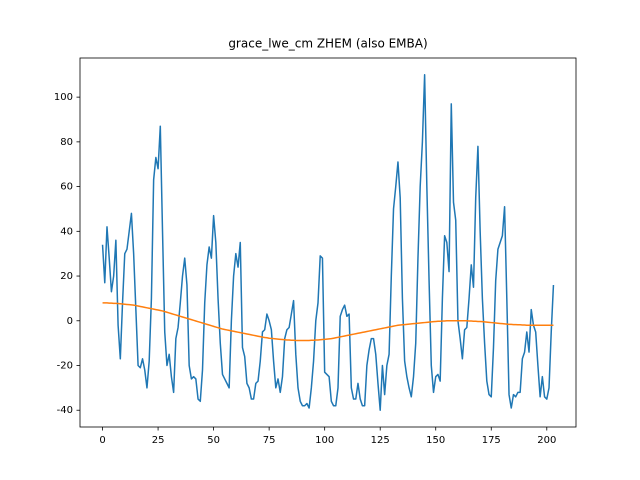 This screenshot has width=640, height=480. Describe the element at coordinates (65, 410) in the screenshot. I see `y-tick-label: -40` at that location.